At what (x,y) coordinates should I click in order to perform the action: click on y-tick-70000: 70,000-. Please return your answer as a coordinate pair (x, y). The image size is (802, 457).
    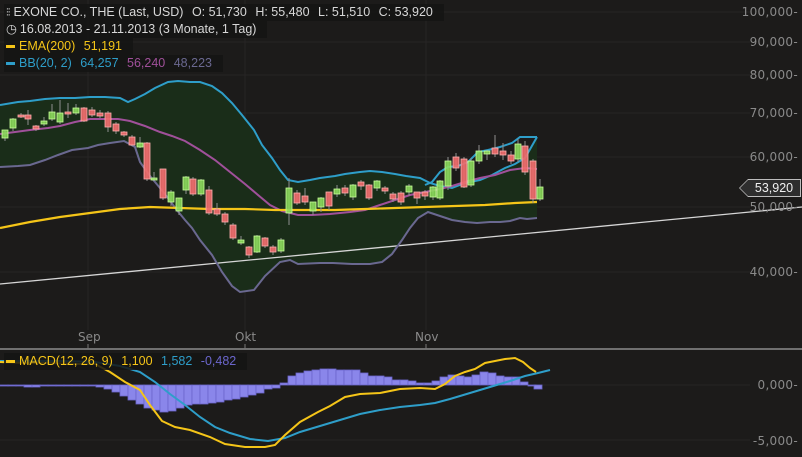
    Looking at the image, I should click on (773, 113).